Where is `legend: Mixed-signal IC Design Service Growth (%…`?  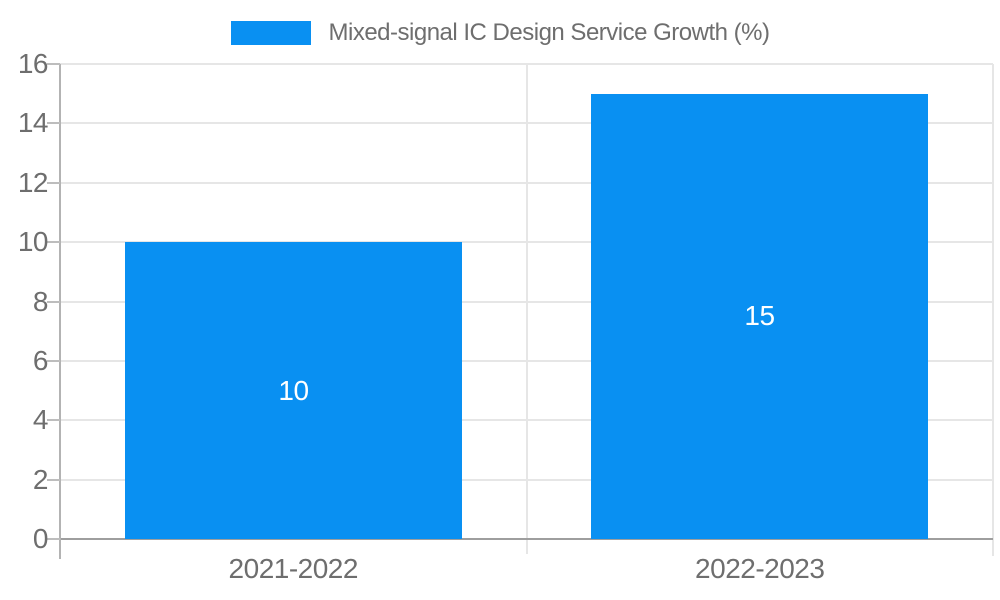
legend: Mixed-signal IC Design Service Growth (%… is located at coordinates (500, 33).